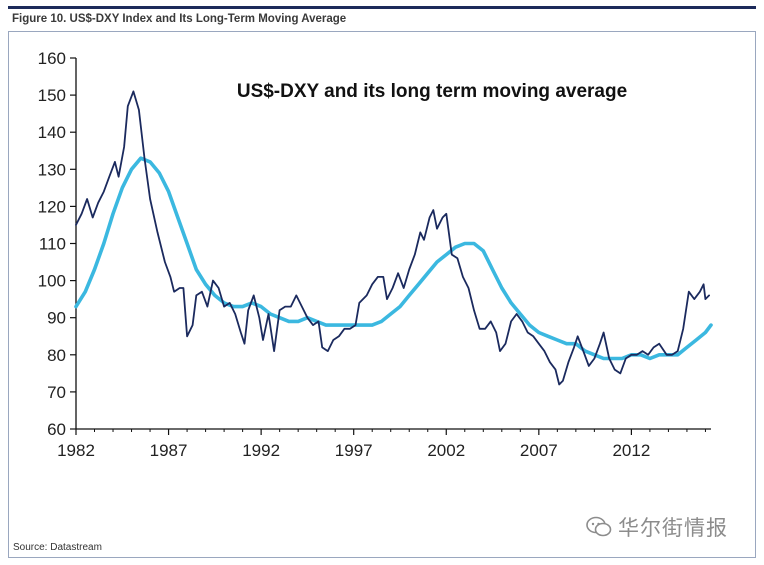 This screenshot has height=565, width=764. What do you see at coordinates (446, 450) in the screenshot?
I see `x-tick-label: 2002` at bounding box center [446, 450].